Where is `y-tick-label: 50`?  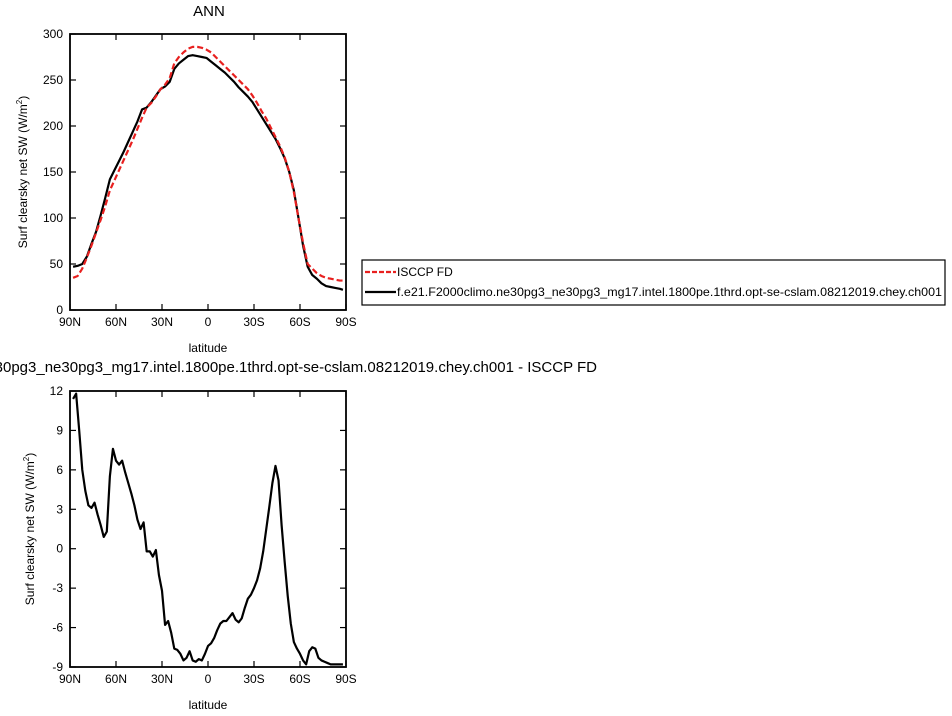
y-tick-label: 50 is located at coordinates (57, 264).